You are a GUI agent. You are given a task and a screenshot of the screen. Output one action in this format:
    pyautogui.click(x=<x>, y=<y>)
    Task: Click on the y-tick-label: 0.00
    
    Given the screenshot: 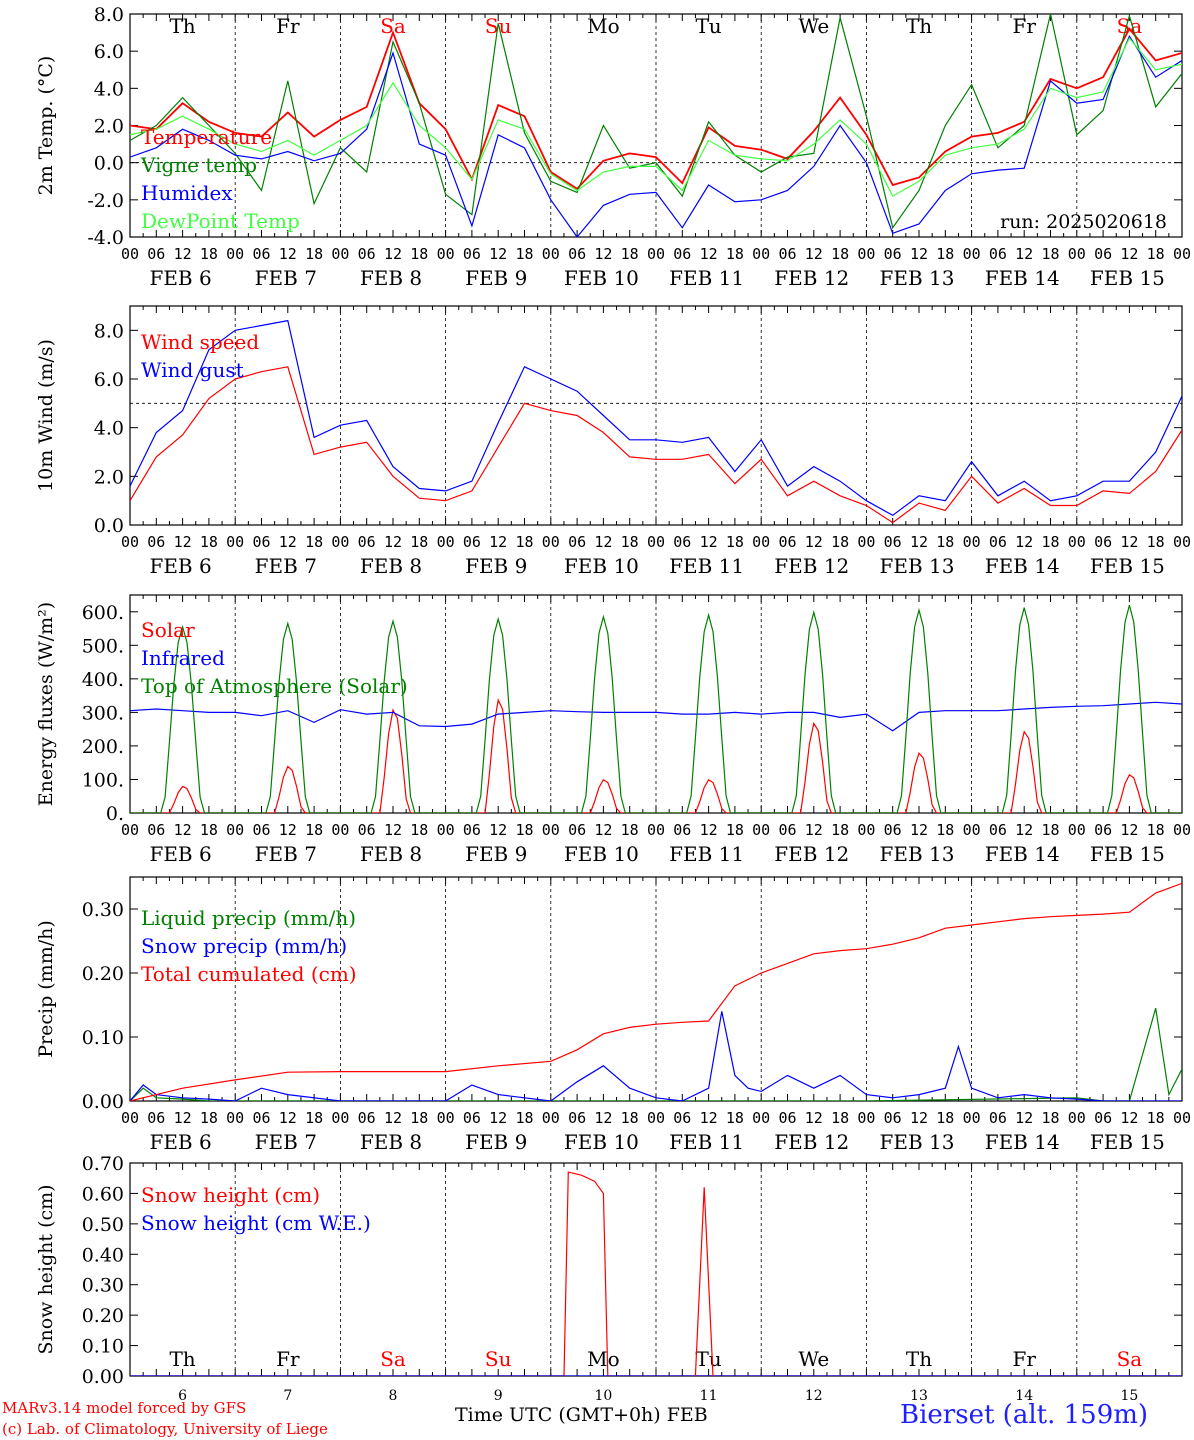 What is the action you would take?
    pyautogui.click(x=103, y=1377)
    